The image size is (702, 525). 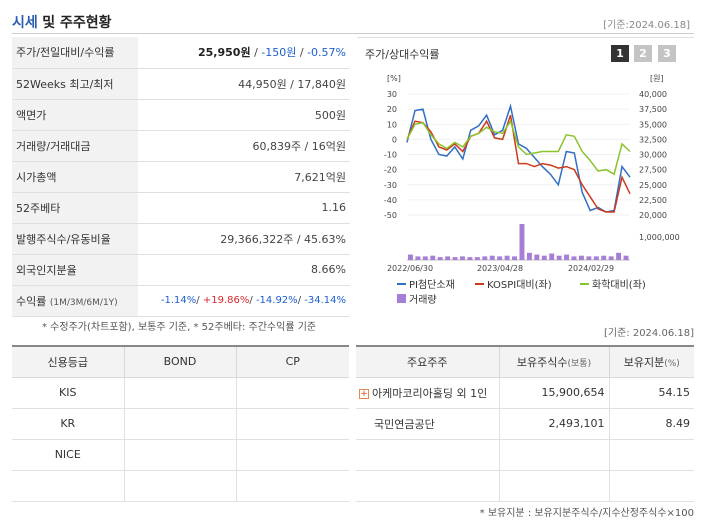 What do you see at coordinates (672, 363) in the screenshot?
I see `header-pct-unit: (%)` at bounding box center [672, 363].